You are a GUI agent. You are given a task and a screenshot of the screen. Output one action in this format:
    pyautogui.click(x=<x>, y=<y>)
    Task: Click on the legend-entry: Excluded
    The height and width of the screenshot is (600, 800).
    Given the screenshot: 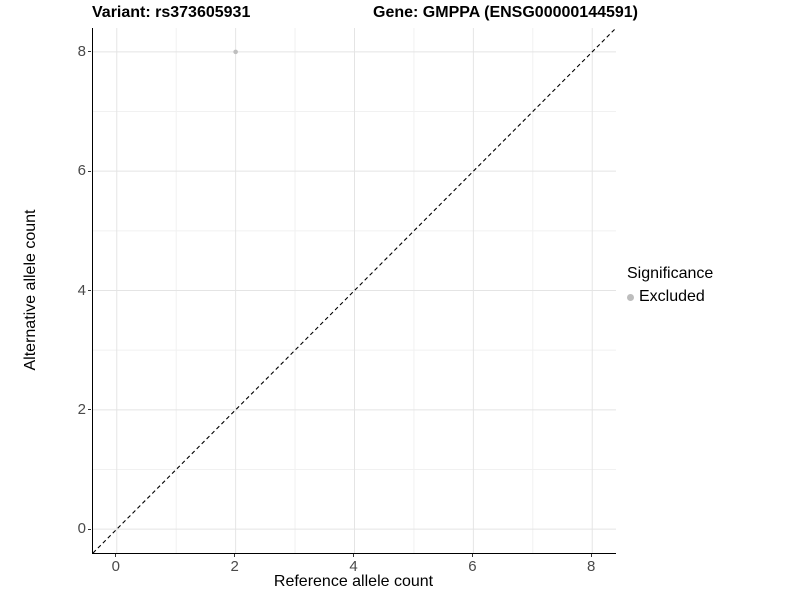 What is the action you would take?
    pyautogui.click(x=670, y=297)
    